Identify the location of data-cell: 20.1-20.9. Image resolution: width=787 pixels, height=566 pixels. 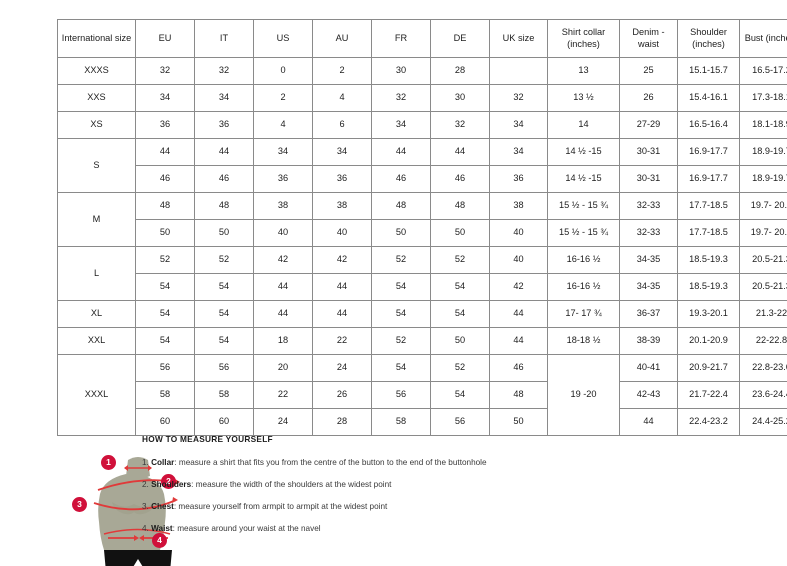
(708, 341).